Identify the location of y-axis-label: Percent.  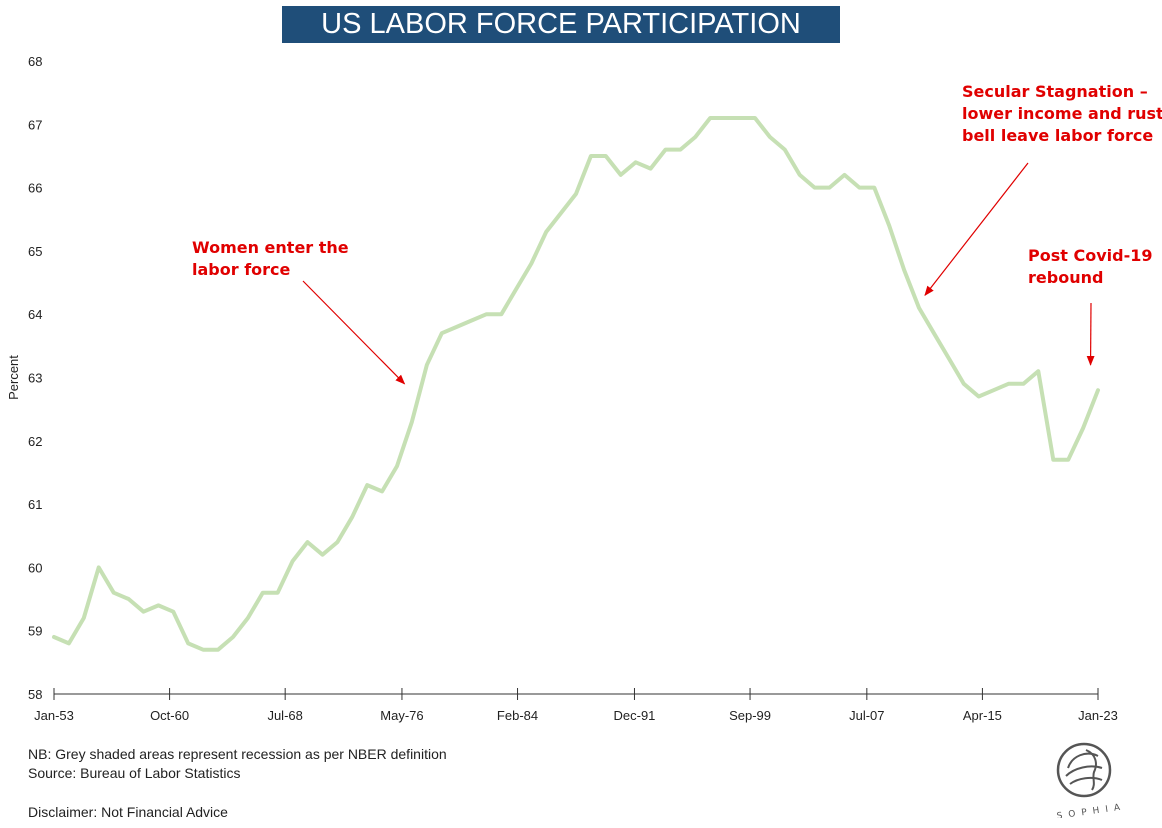
(13, 377).